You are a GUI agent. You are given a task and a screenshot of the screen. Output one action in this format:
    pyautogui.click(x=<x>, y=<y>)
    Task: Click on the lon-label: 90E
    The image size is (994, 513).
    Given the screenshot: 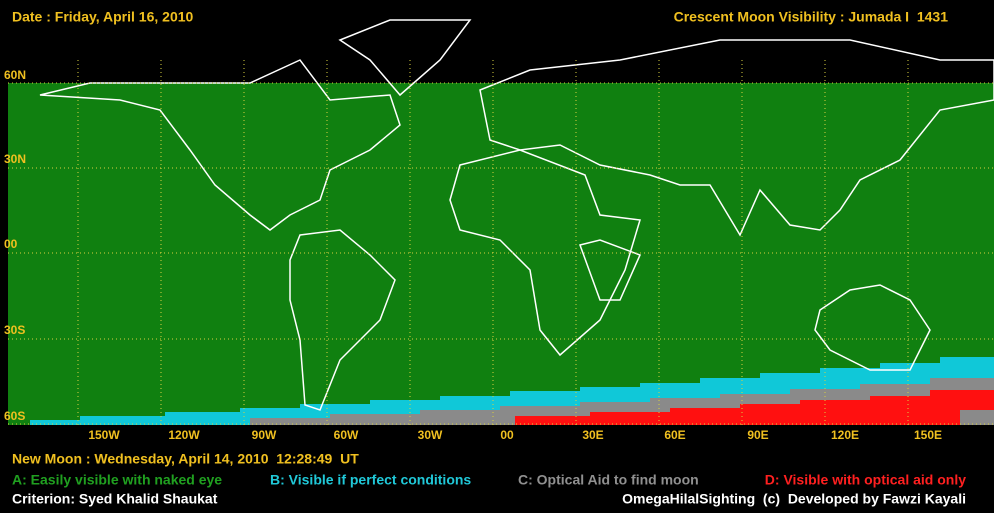 What is the action you would take?
    pyautogui.click(x=757, y=435)
    